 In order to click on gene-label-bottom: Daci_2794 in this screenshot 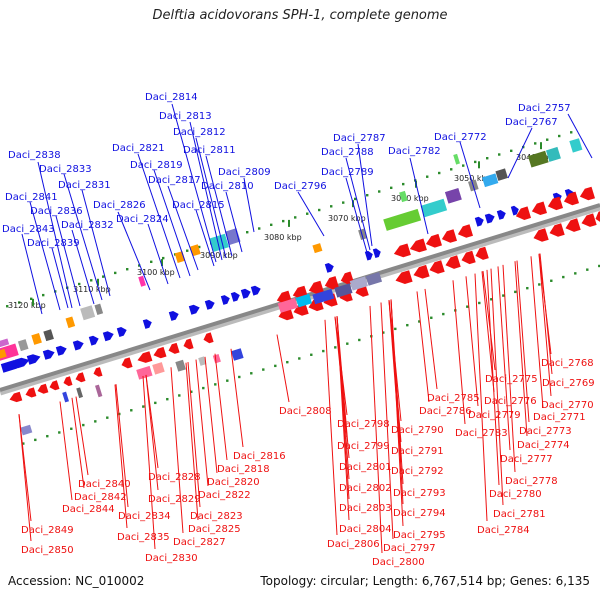, I will do `click(419, 513)`.